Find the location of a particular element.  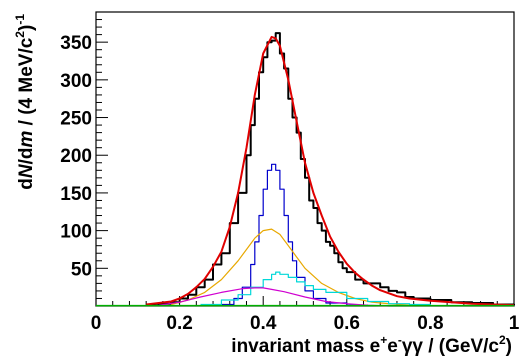

y-axis: 50 100 150 200 250 300 350 is located at coordinates (84, 155).